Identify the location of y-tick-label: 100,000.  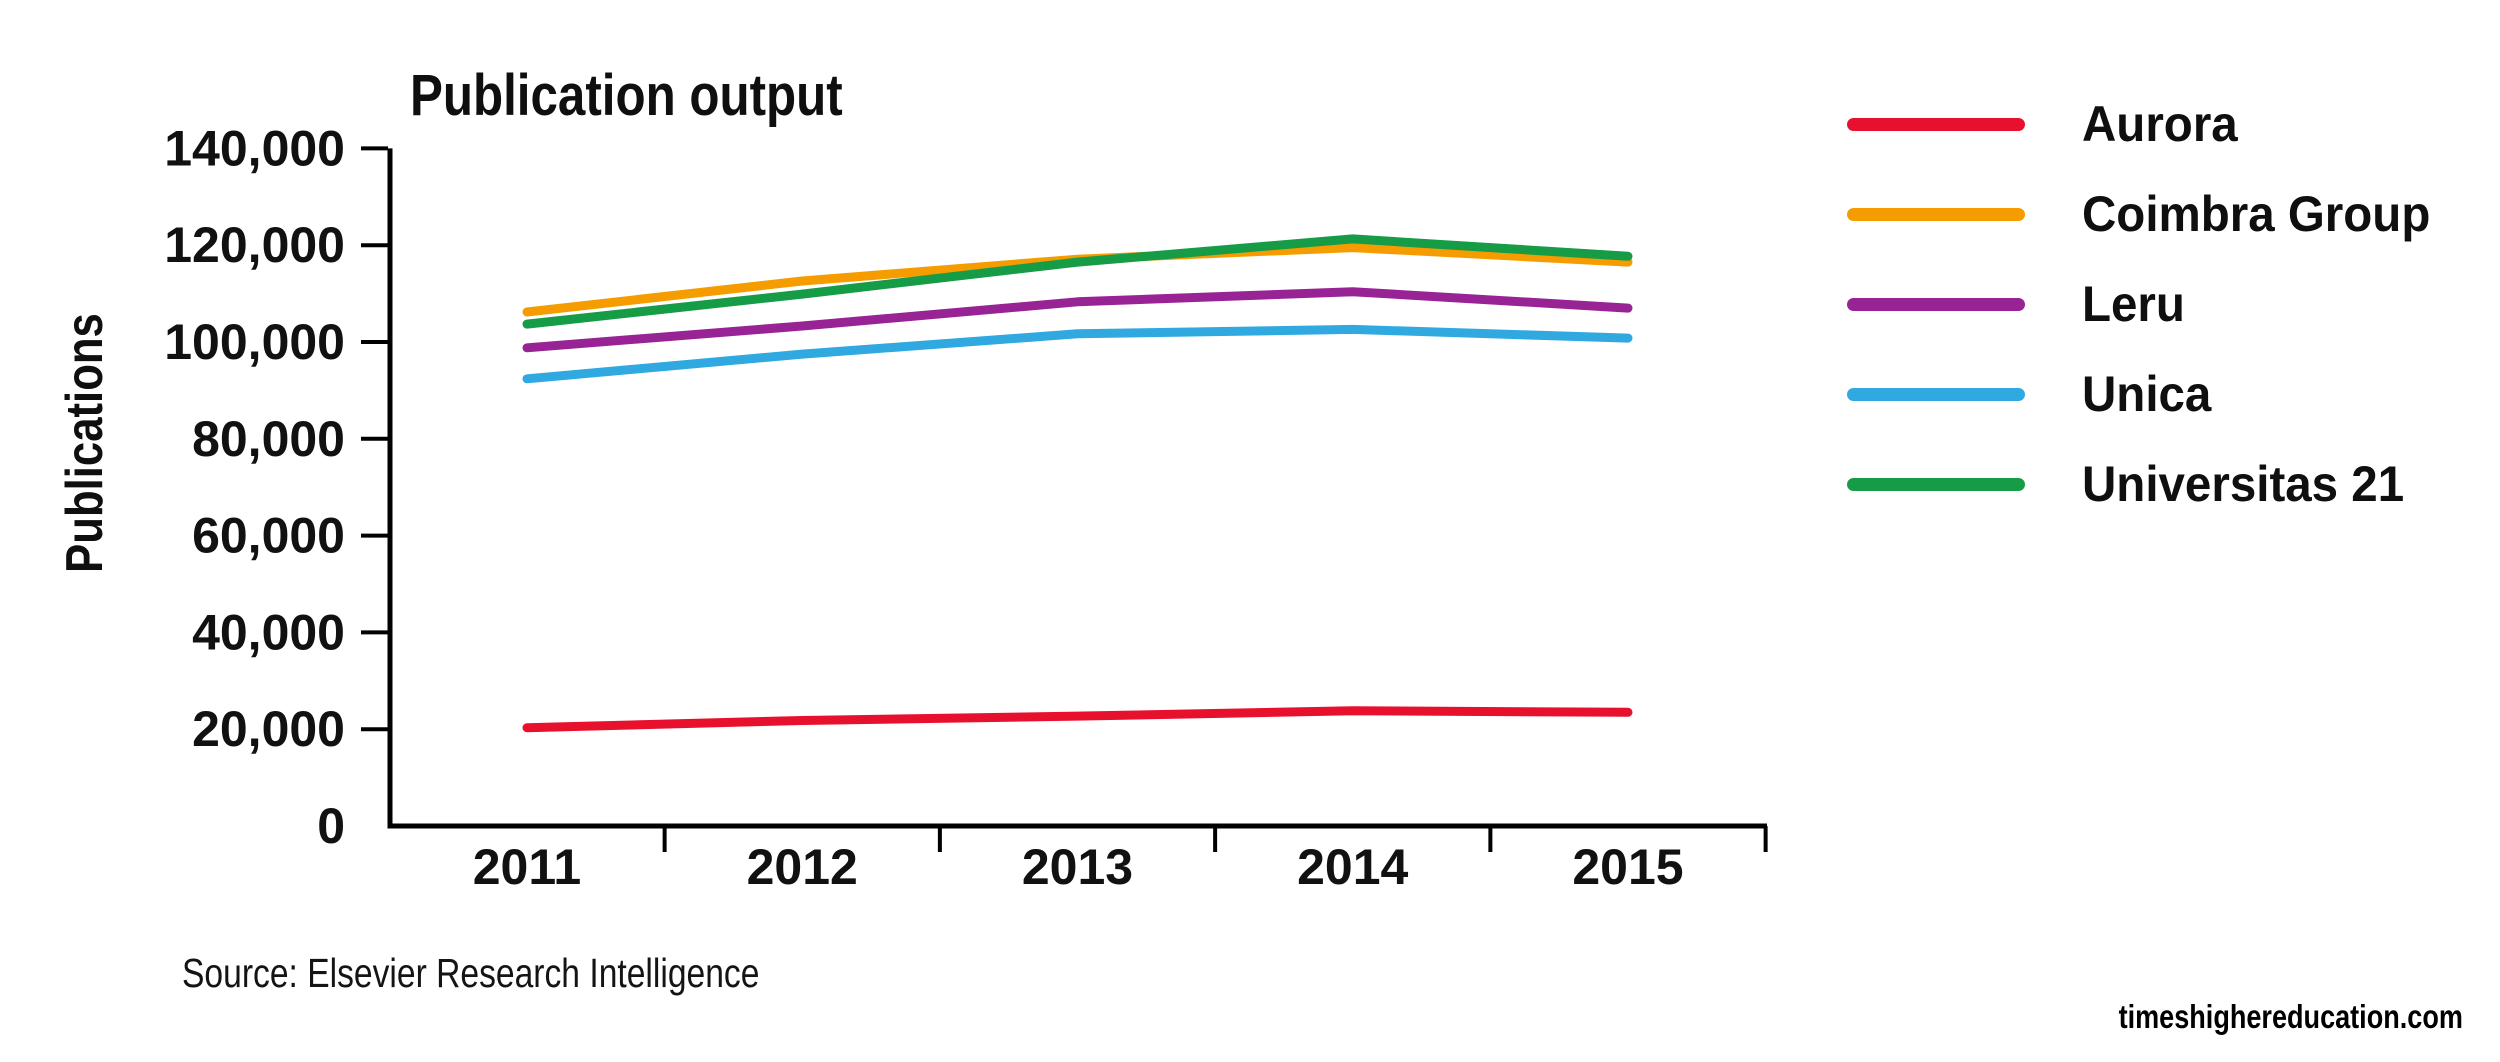
(254, 342).